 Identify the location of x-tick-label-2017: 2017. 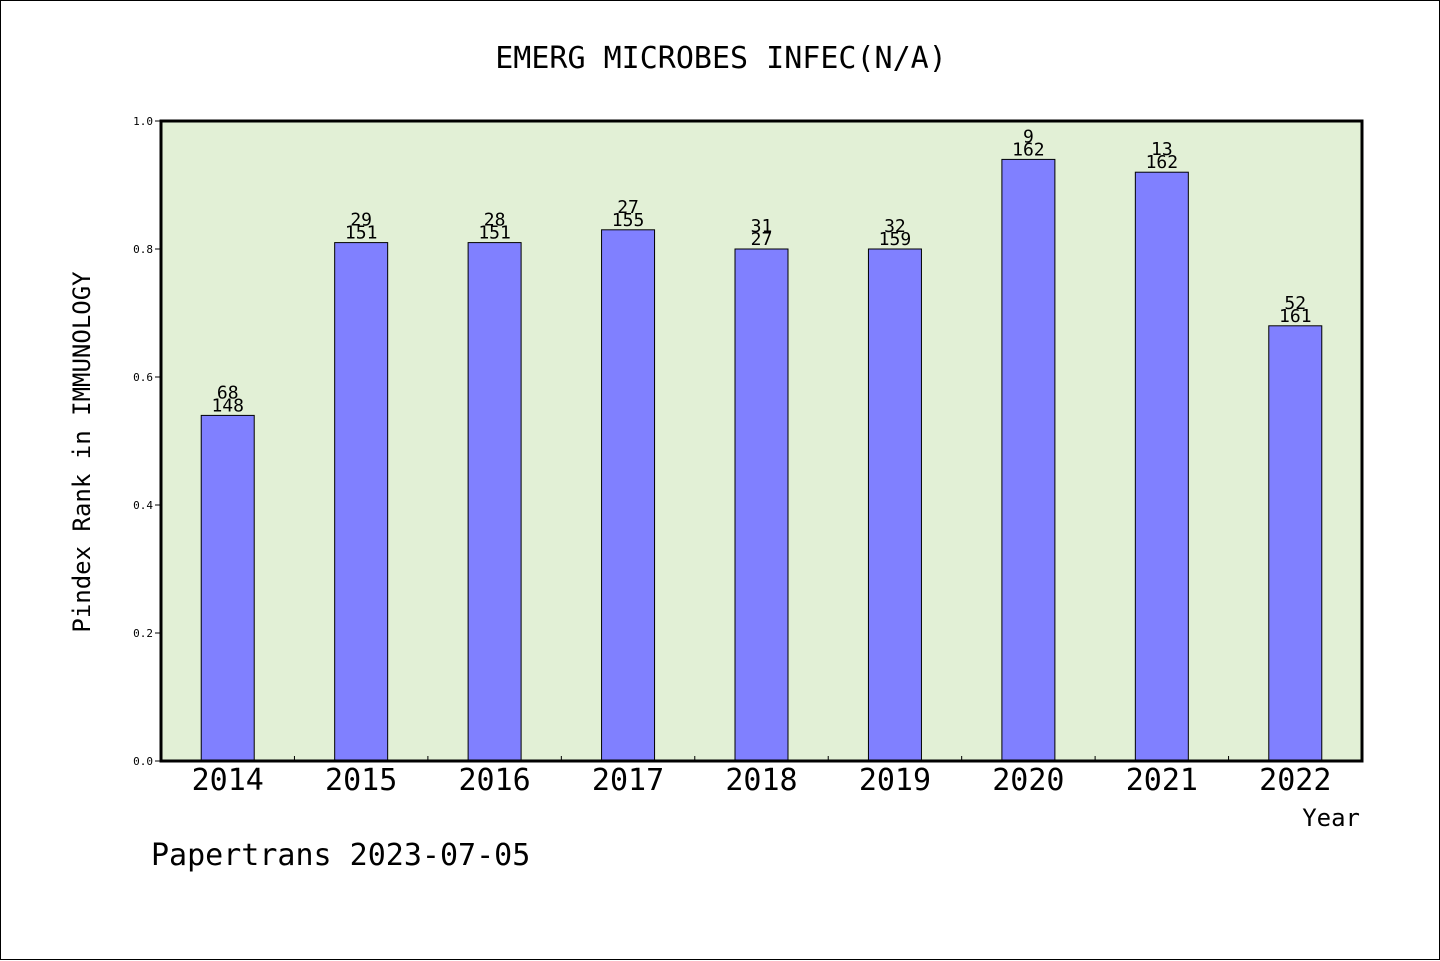
(628, 780).